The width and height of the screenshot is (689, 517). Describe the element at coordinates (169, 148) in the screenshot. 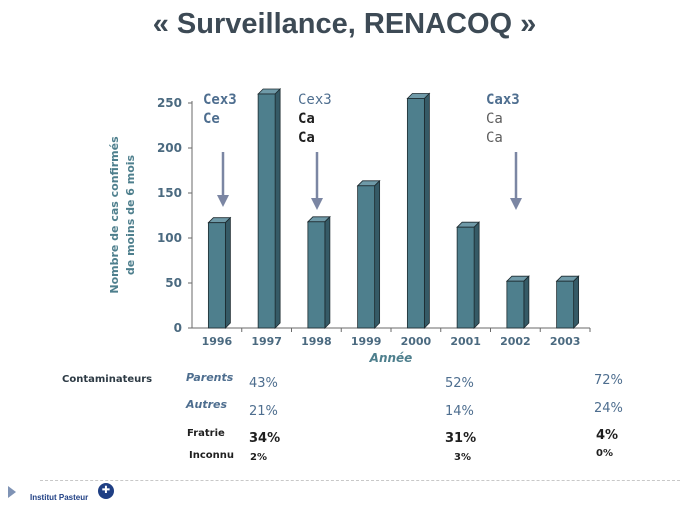

I see `y-tick-label: 200` at that location.